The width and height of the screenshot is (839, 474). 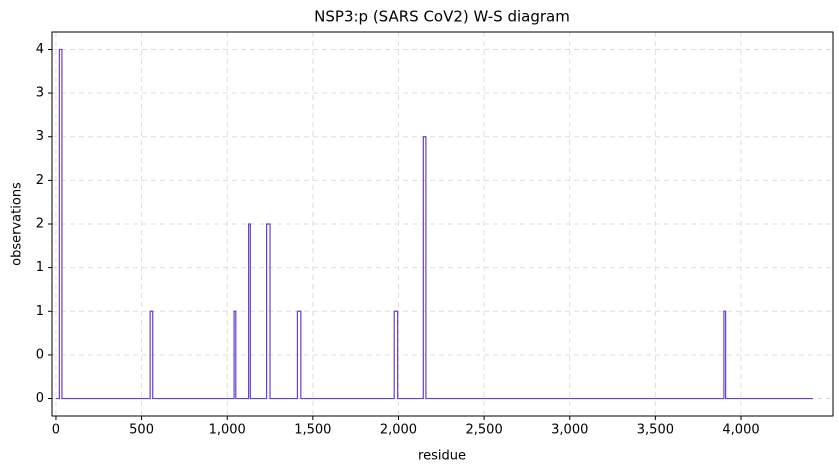 I want to click on x-tick-label: 1,500, so click(x=312, y=430).